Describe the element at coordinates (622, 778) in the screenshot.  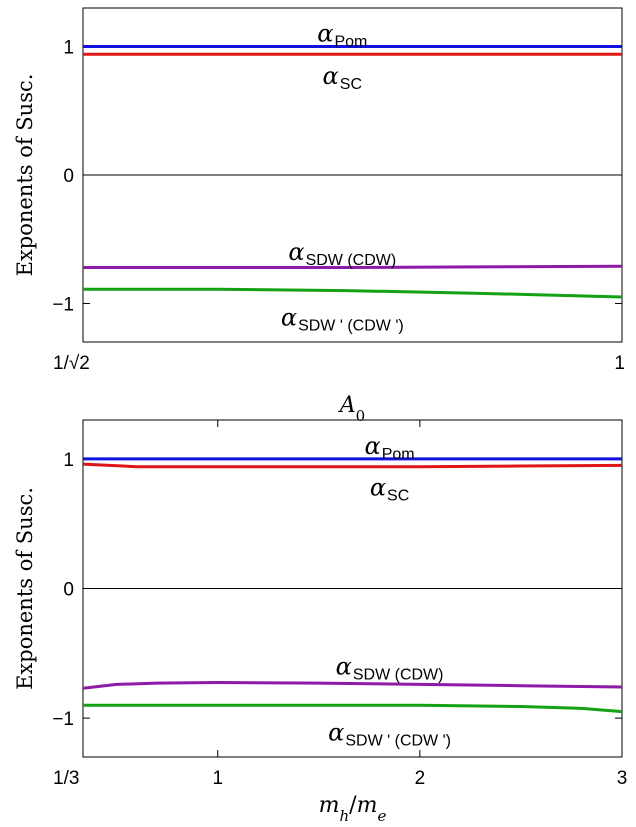
I see `x-tick-label: 3` at that location.